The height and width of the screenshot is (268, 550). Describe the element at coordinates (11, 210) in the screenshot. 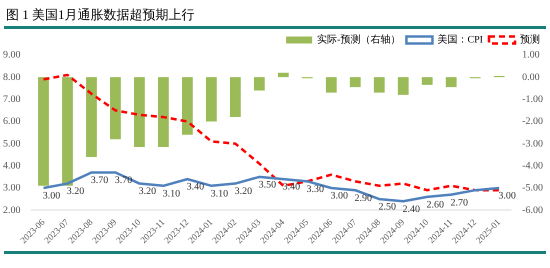

I see `y-tick-label: 2.00` at that location.